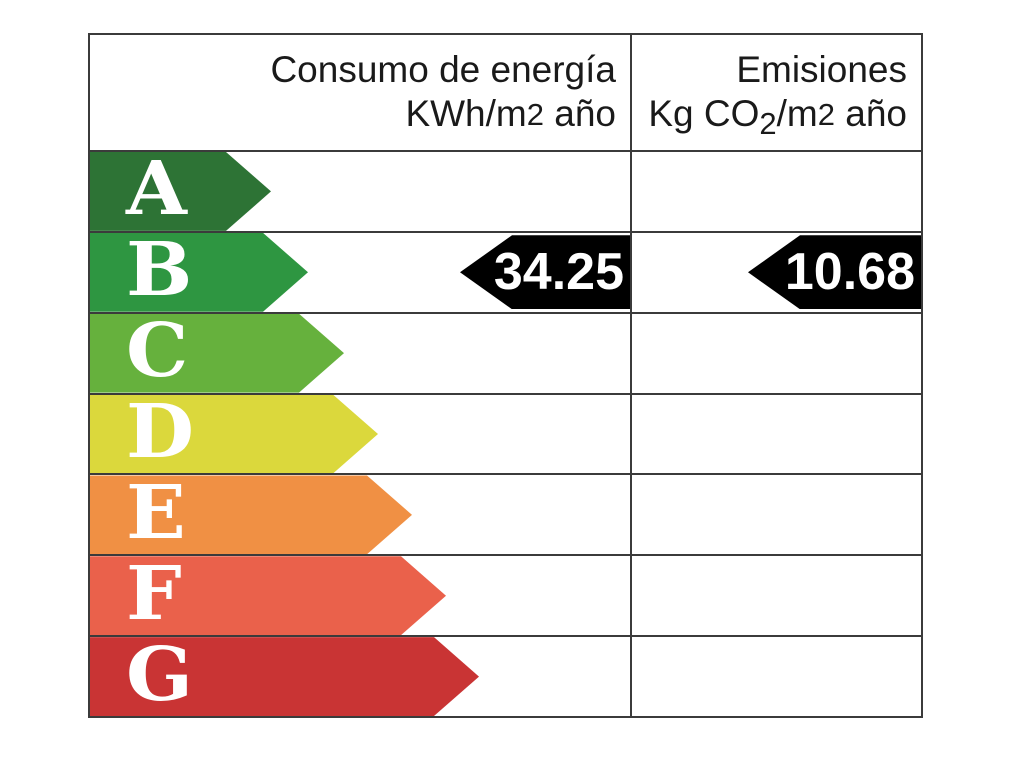 This screenshot has height=765, width=1020. I want to click on rating-arrow-a: A, so click(180, 191).